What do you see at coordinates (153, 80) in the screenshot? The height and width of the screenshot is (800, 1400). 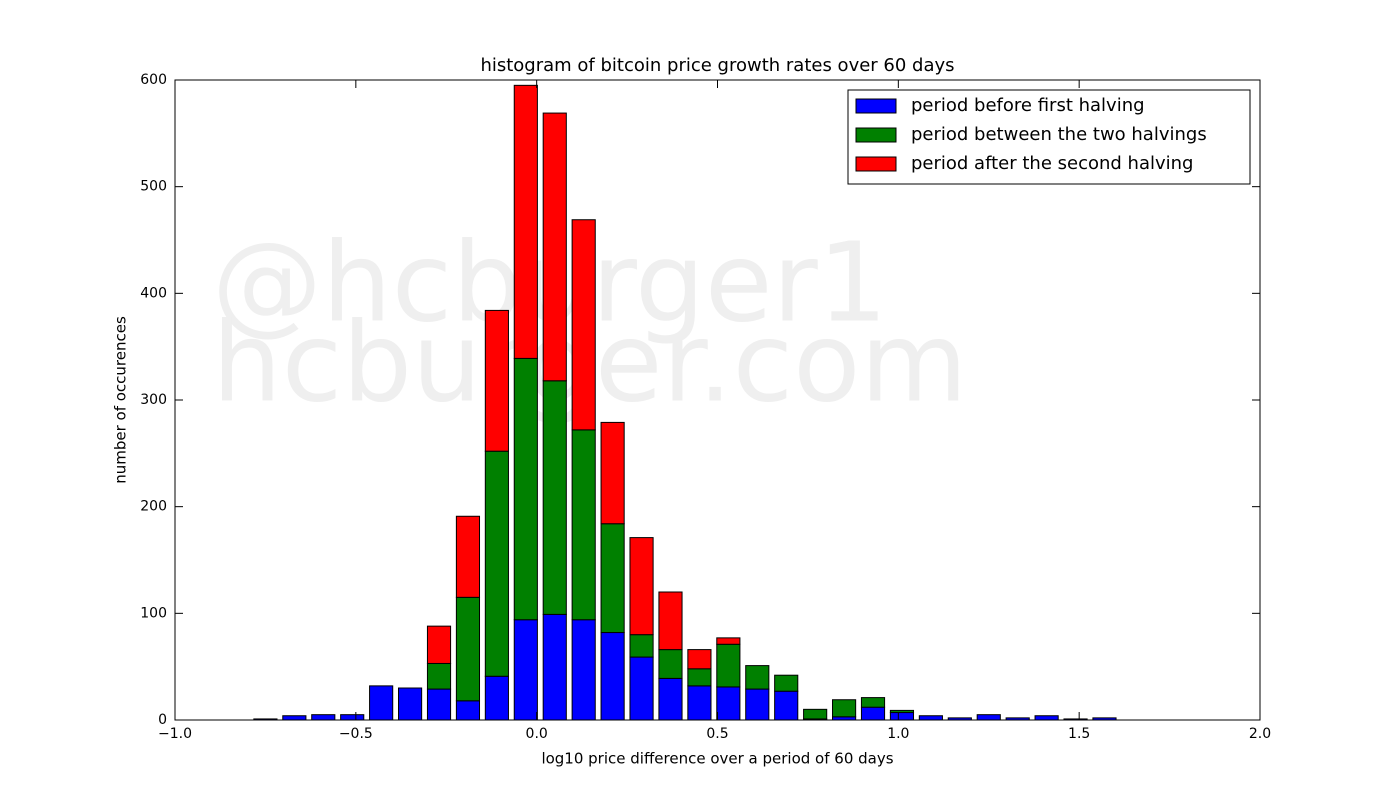 I see `y-tick-label: 600` at bounding box center [153, 80].